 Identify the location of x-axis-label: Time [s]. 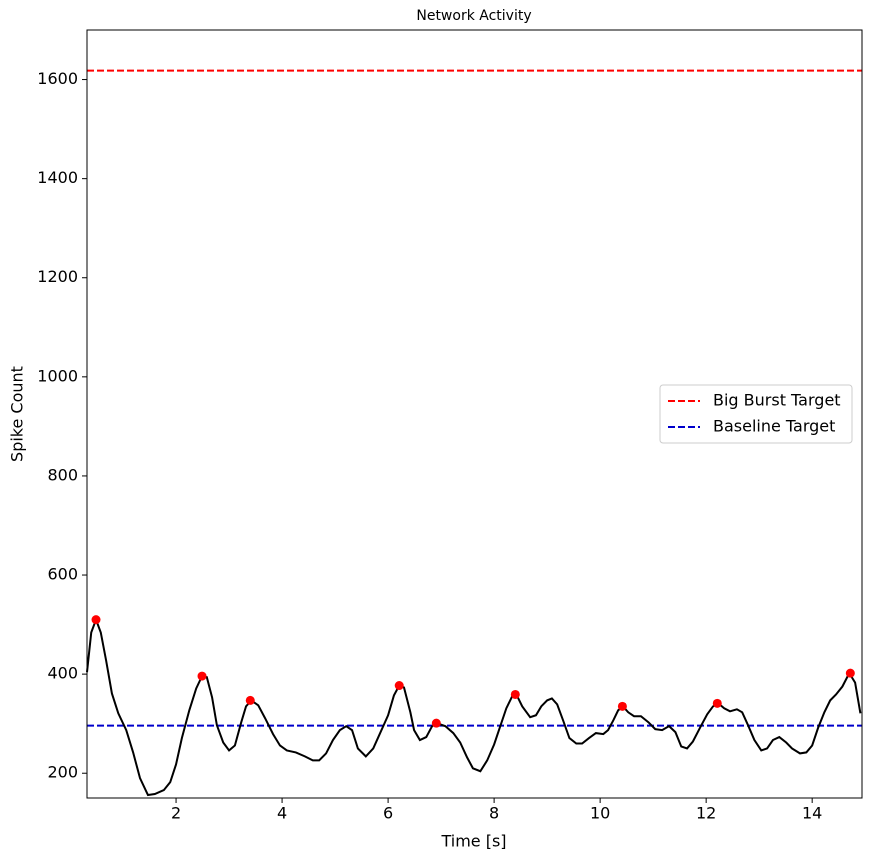
(473, 841).